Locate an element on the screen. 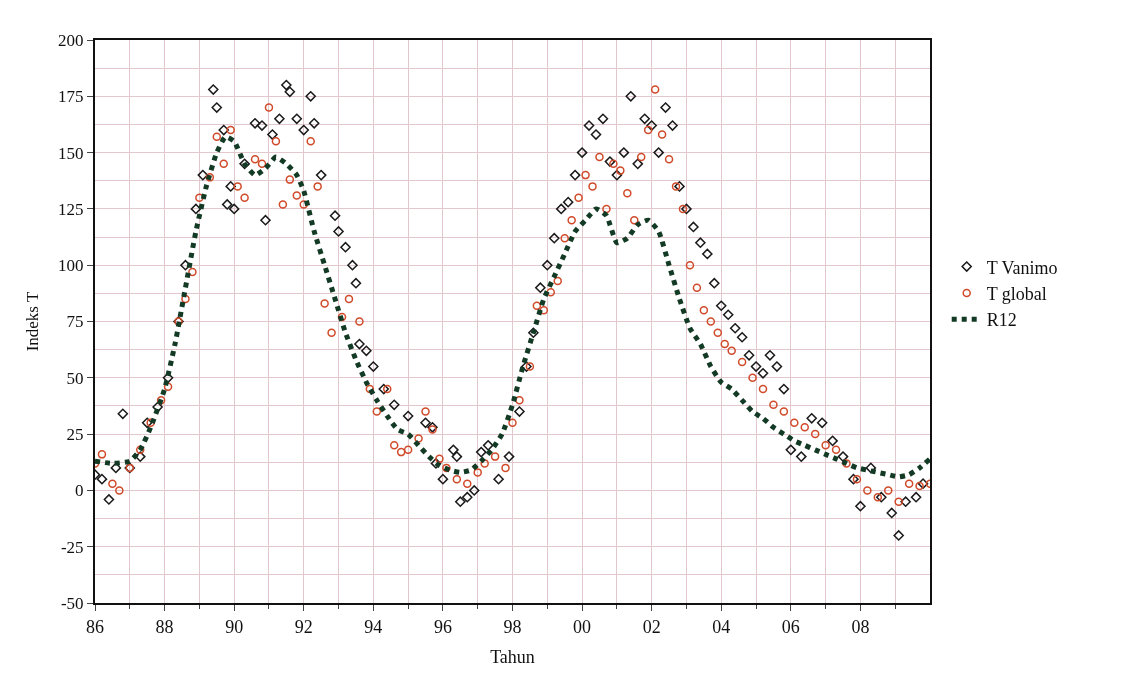 The image size is (1145, 688). y-tick-label: 50 is located at coordinates (75, 378).